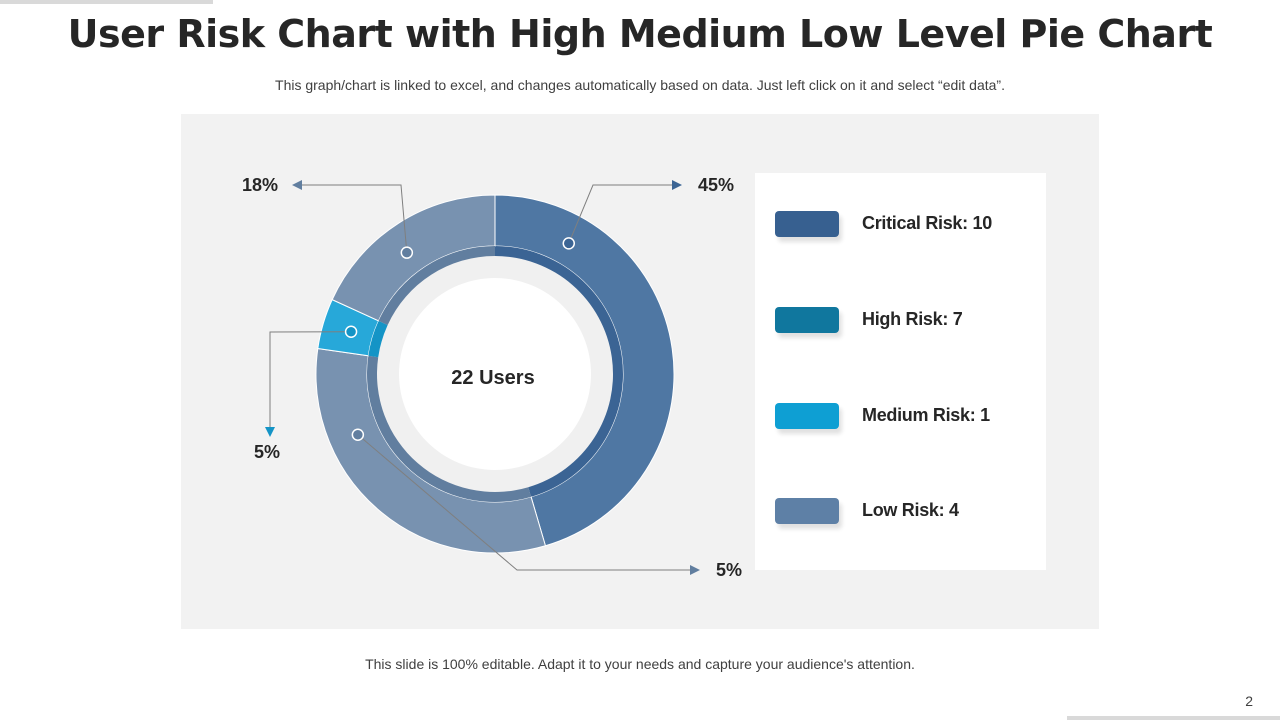  What do you see at coordinates (1173, 718) in the screenshot?
I see `bottom-accent-bar` at bounding box center [1173, 718].